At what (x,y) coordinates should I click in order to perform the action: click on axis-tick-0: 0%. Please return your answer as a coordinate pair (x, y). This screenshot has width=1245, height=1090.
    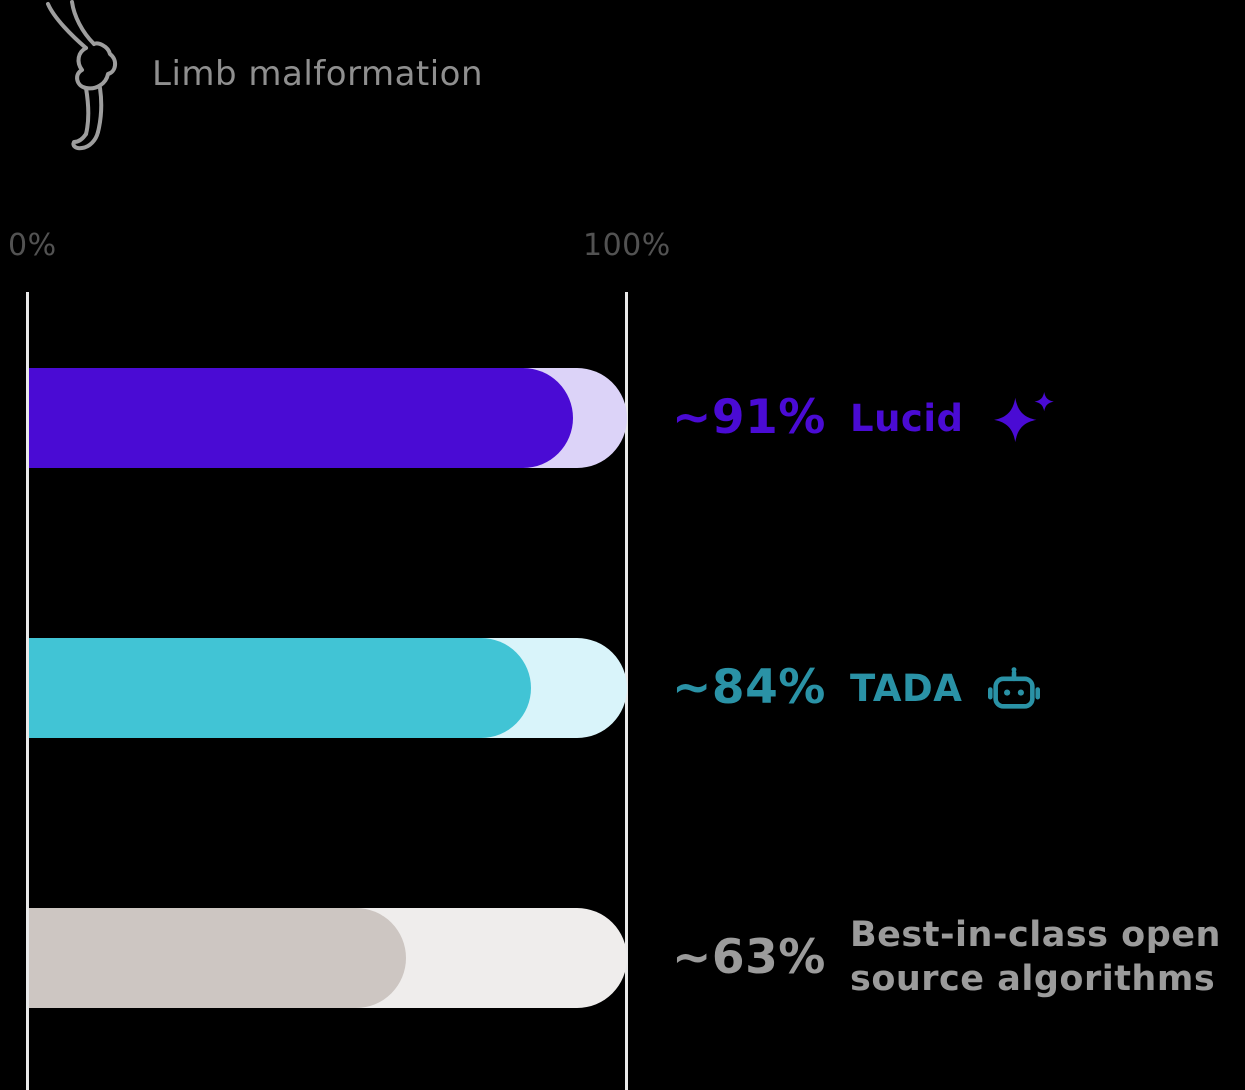
    Looking at the image, I should click on (32, 245).